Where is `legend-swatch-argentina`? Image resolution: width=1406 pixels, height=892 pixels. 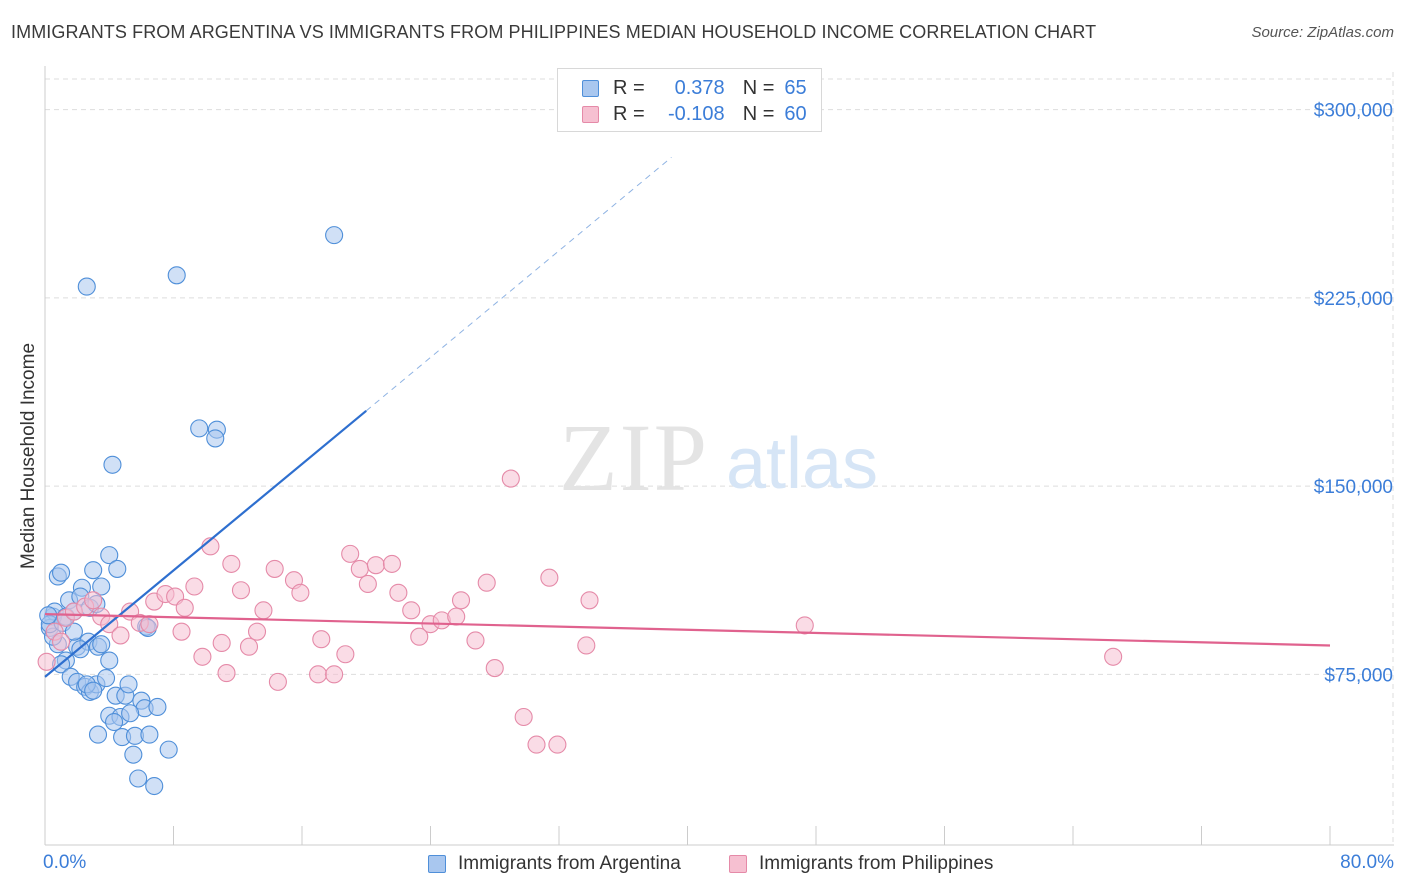
legend-swatch-argentina is located at coordinates (590, 88).